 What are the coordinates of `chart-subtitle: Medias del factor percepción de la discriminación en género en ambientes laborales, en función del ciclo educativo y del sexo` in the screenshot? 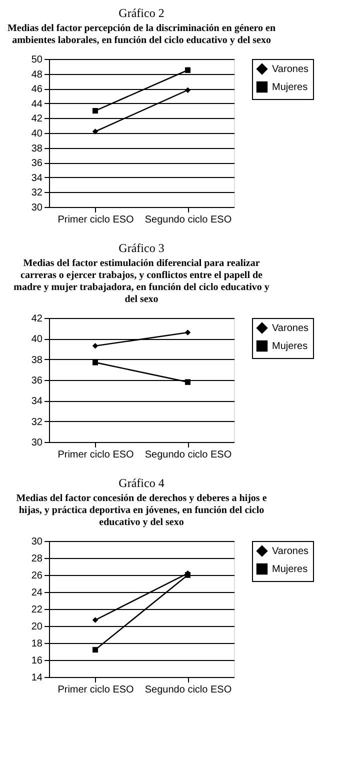 It's located at (141, 34).